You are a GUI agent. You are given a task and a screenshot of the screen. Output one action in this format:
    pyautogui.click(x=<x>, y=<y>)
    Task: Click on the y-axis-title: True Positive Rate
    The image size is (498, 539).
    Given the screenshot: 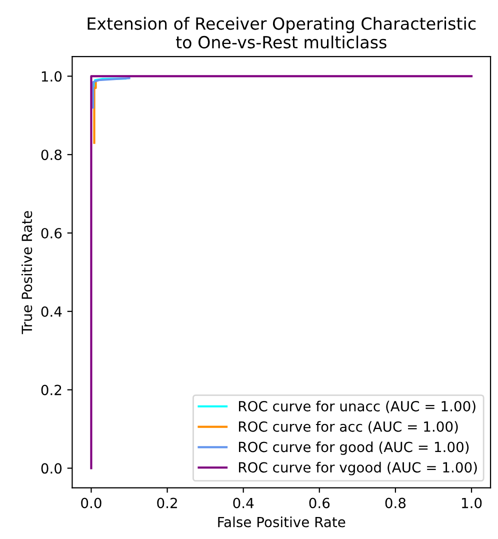 What is the action you would take?
    pyautogui.click(x=26, y=272)
    